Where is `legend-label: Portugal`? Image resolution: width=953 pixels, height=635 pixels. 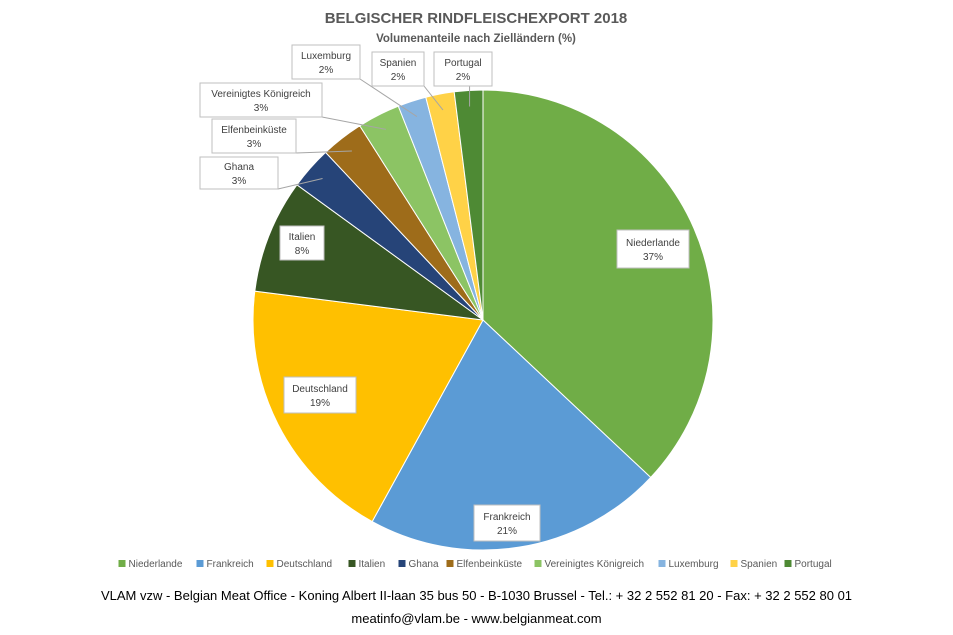 legend-label: Portugal is located at coordinates (813, 564).